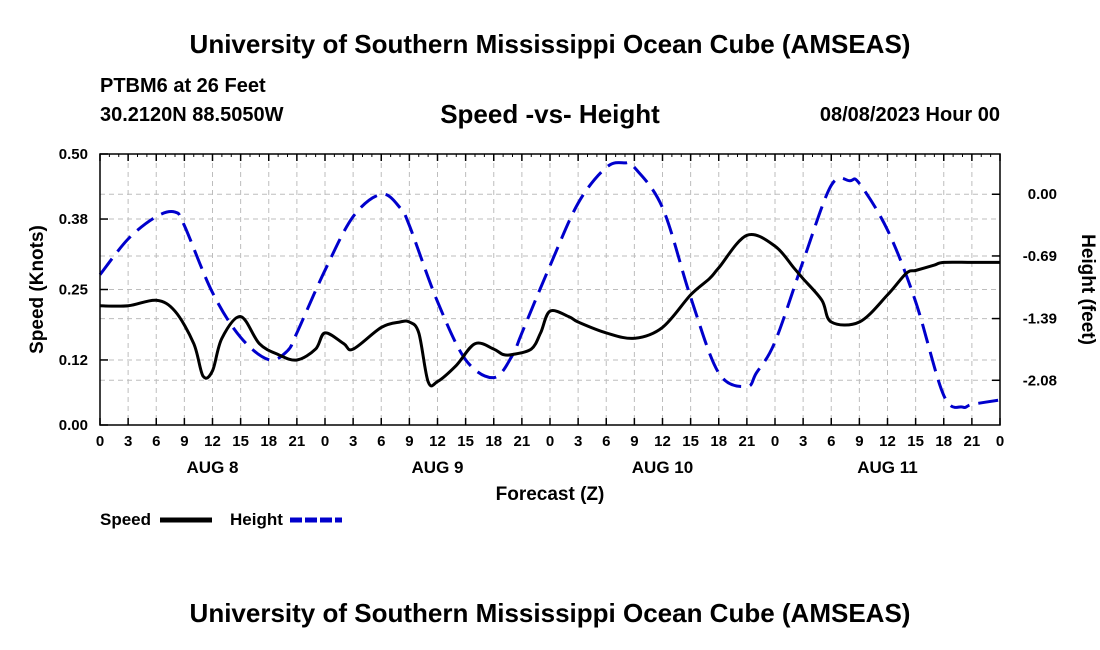  What do you see at coordinates (73, 290) in the screenshot?
I see `y-left-tick-label: 0.25` at bounding box center [73, 290].